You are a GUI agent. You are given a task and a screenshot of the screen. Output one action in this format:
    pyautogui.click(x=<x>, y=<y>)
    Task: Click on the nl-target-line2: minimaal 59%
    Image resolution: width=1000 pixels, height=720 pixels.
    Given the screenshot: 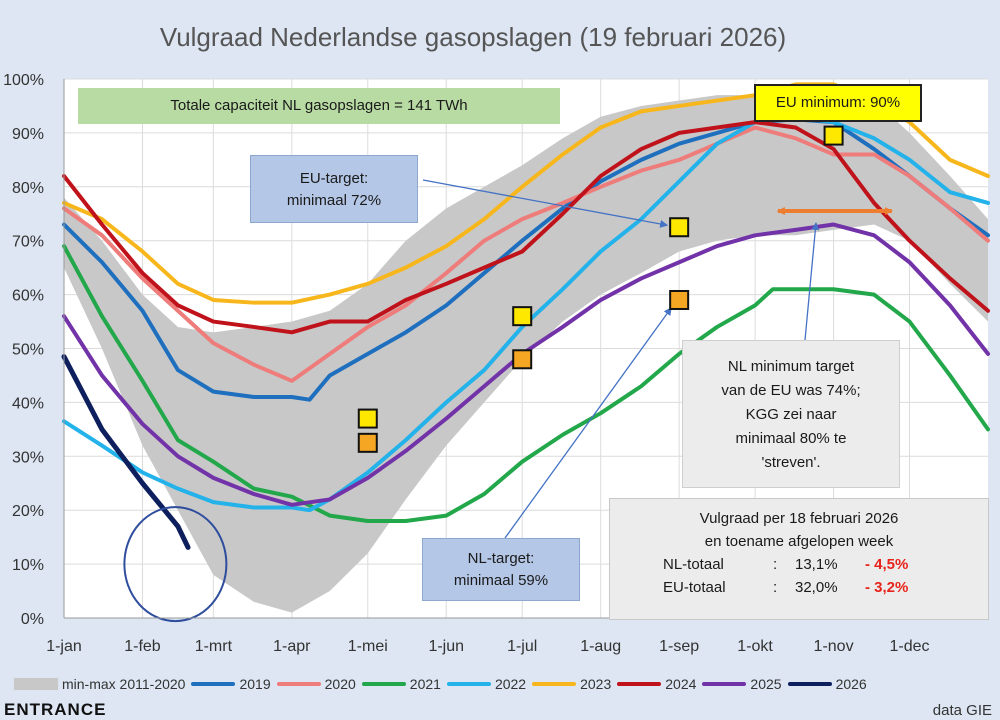 What is the action you would take?
    pyautogui.click(x=501, y=580)
    